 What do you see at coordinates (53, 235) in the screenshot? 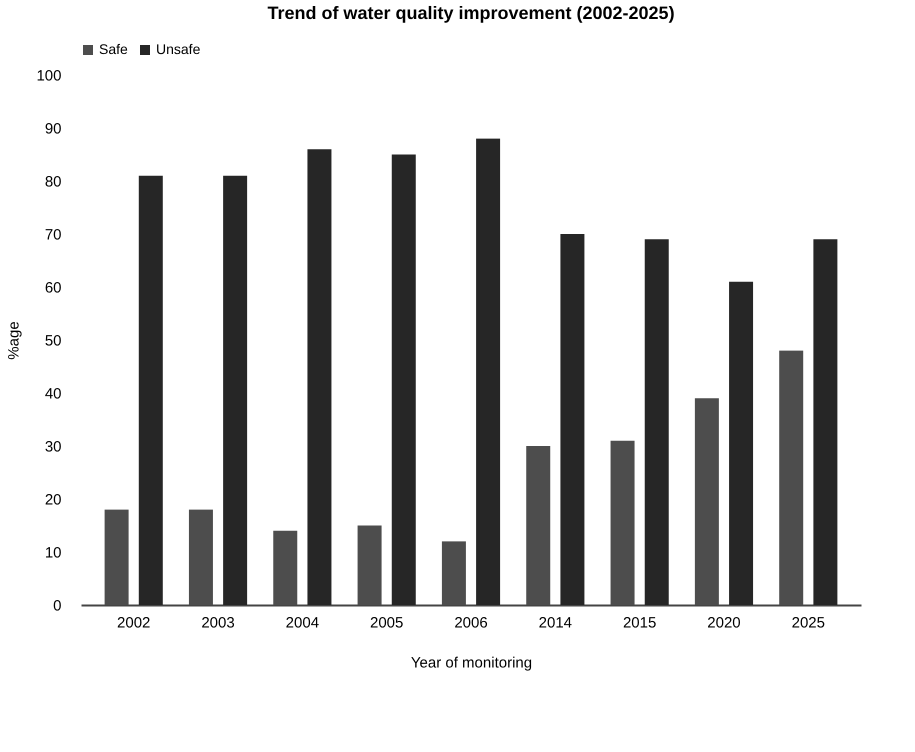
I see `y-tick-label: 70` at bounding box center [53, 235].